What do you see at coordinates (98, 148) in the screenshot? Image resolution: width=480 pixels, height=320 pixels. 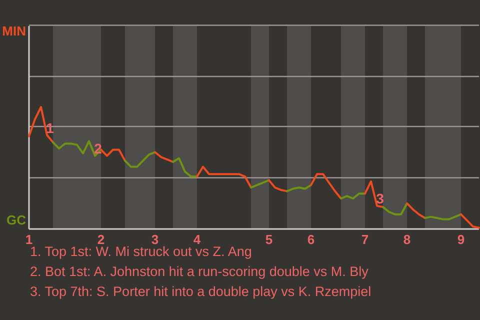 I see `annotation: 2` at bounding box center [98, 148].